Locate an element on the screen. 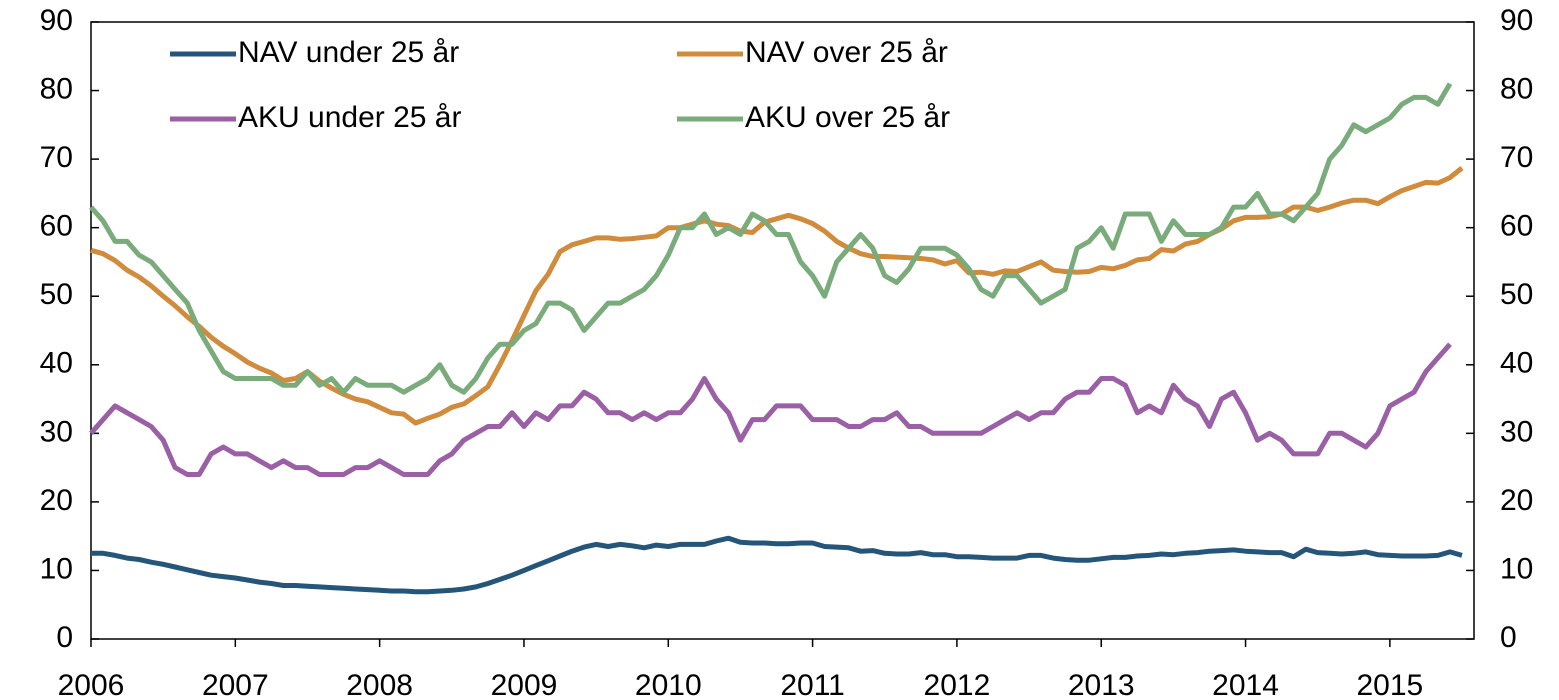 This screenshot has width=1559, height=700. x-tick-label: 2014 is located at coordinates (1245, 684).